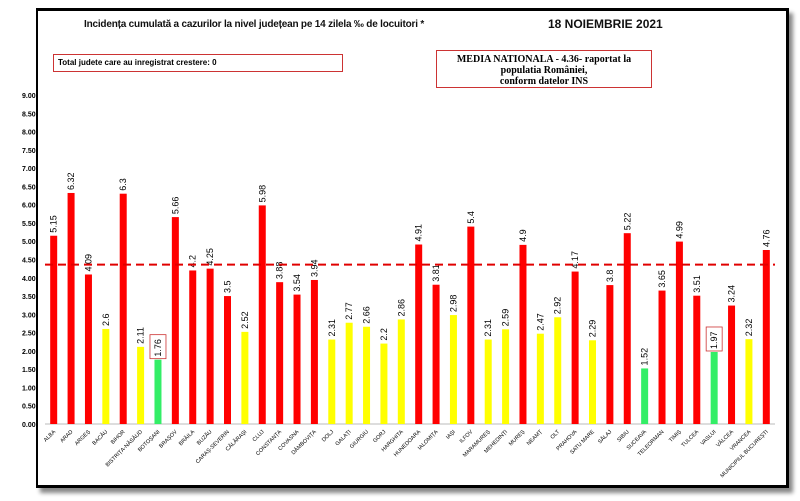 Image resolution: width=800 pixels, height=501 pixels. What do you see at coordinates (575, 260) in the screenshot?
I see `data-label: 4.17` at bounding box center [575, 260].